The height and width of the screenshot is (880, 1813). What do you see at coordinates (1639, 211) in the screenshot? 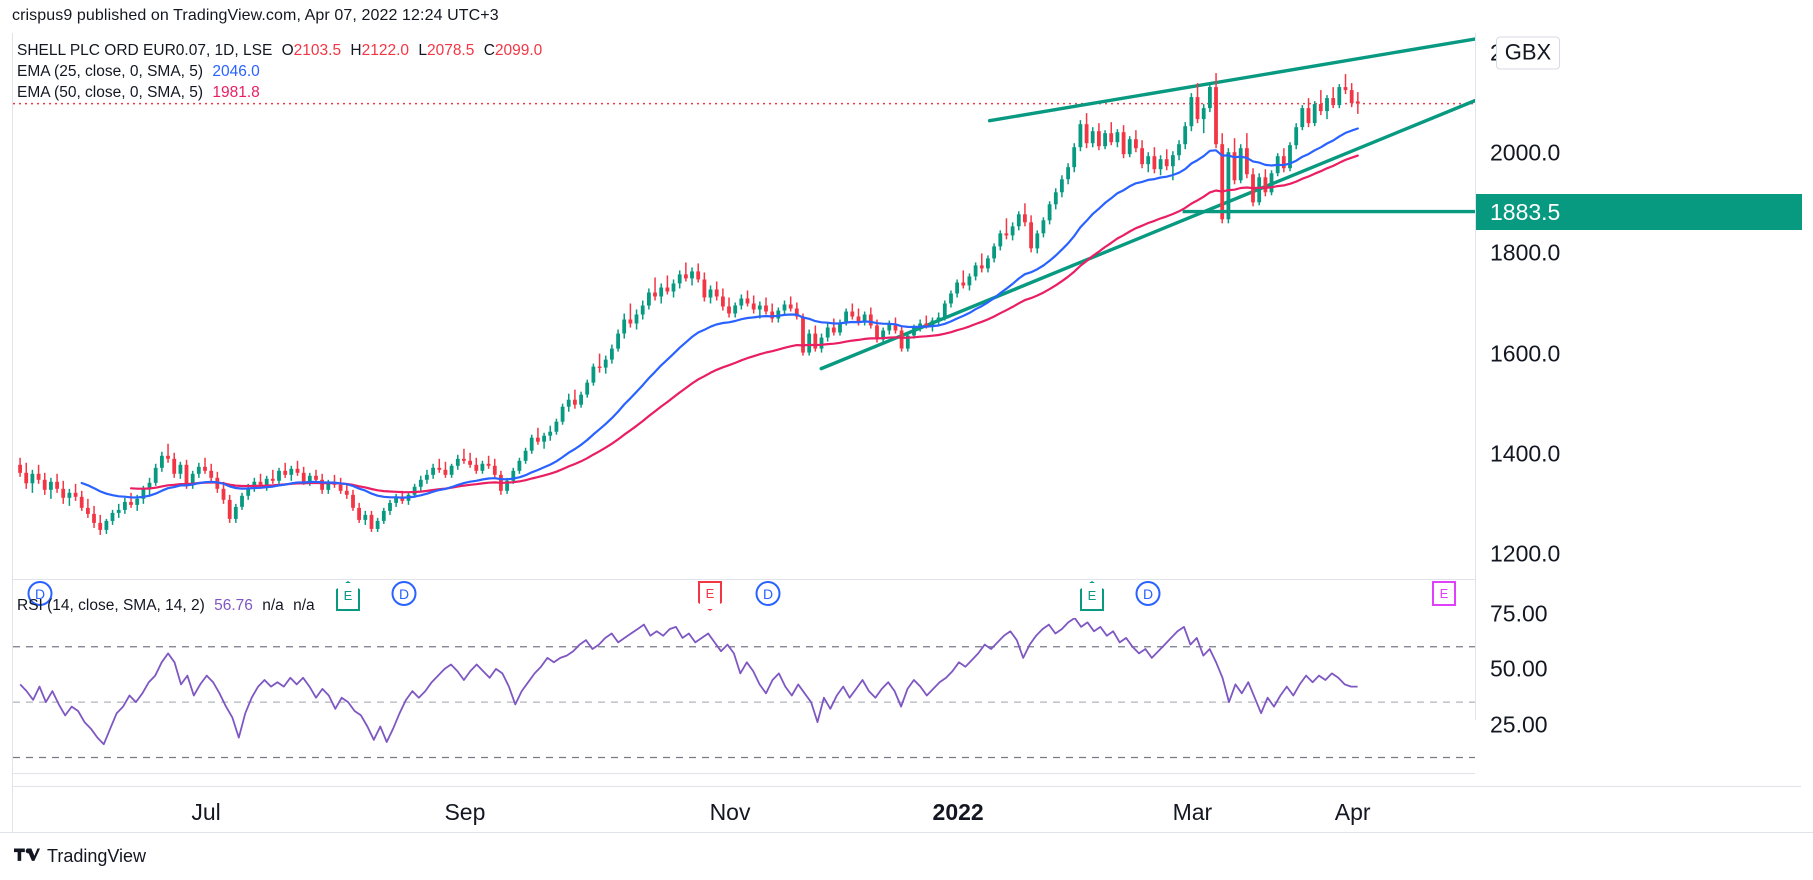
I see `current-price-tag: 1883.5` at bounding box center [1639, 211].